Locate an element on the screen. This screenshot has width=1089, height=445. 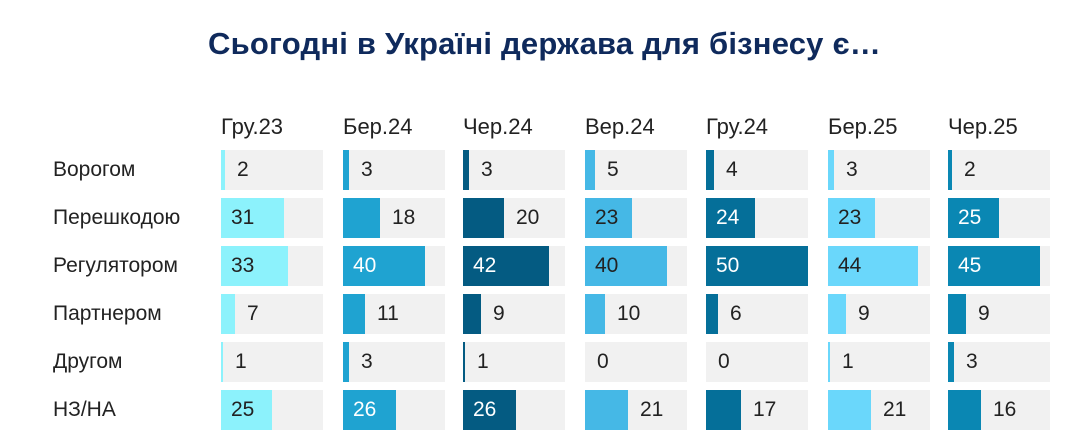
value-label: 50 is located at coordinates (728, 265).